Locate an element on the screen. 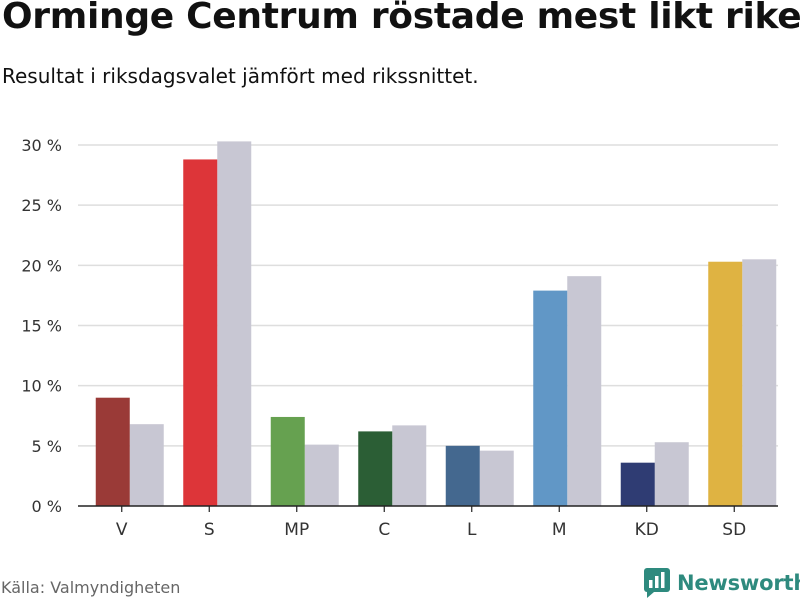 The height and width of the screenshot is (600, 800). y-tick-label: 0 % is located at coordinates (47, 506).